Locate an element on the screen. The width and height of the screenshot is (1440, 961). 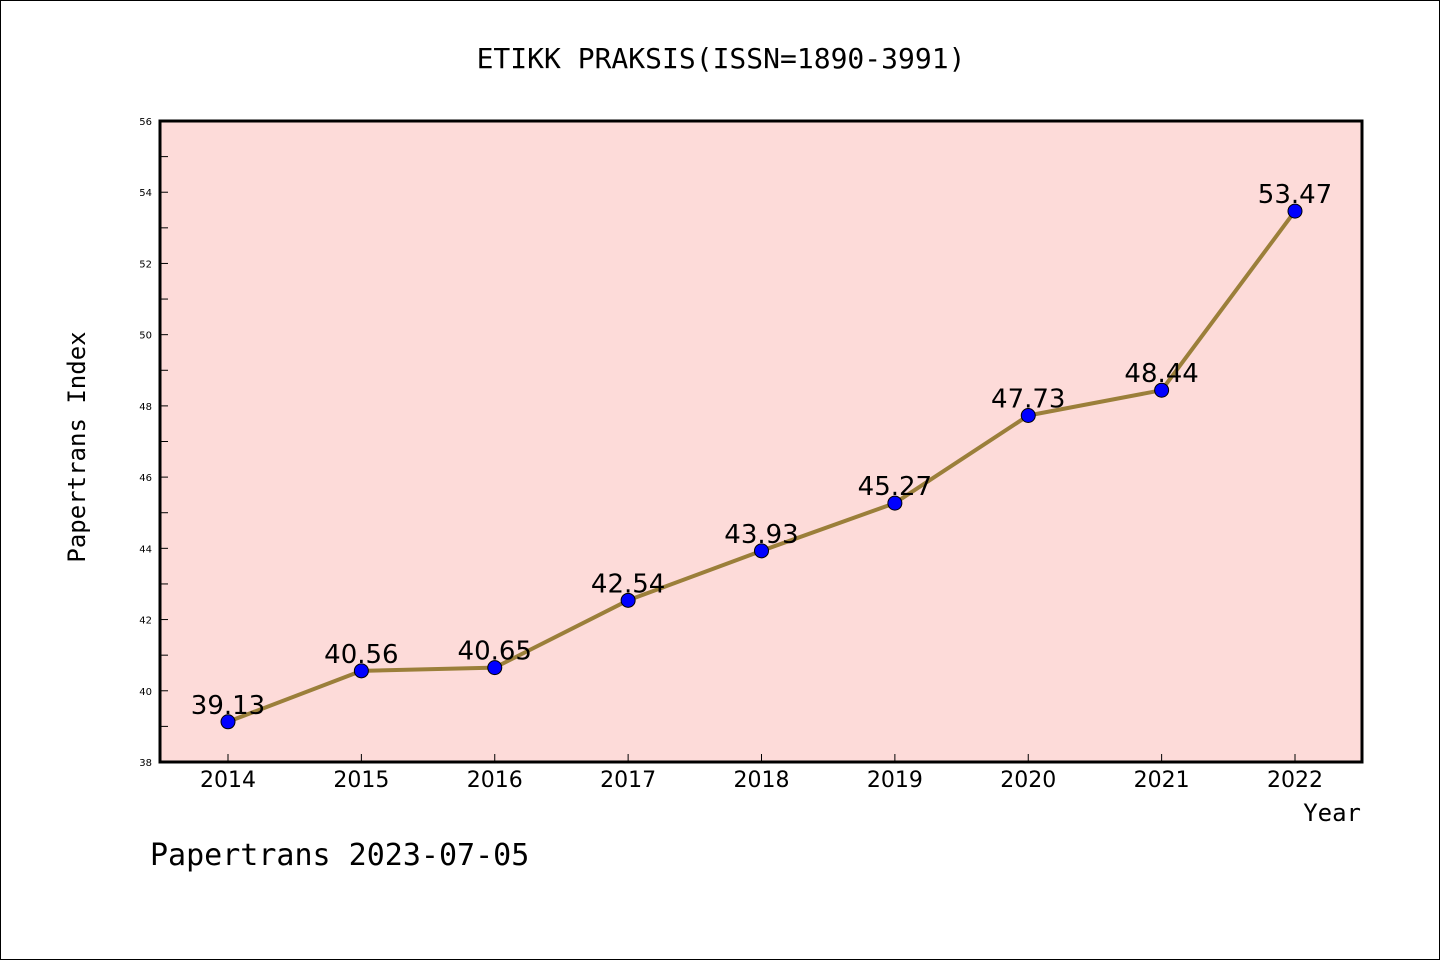
data-label: 43.93 is located at coordinates (761, 535).